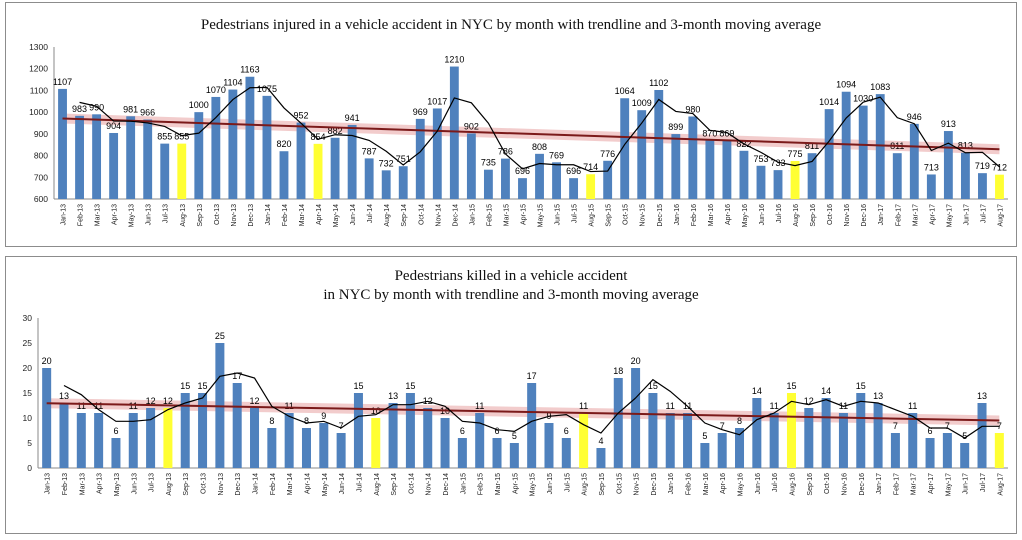 The width and height of the screenshot is (1022, 540). Describe the element at coordinates (914, 117) in the screenshot. I see `injured-value-label-Mar-17: 946` at that location.